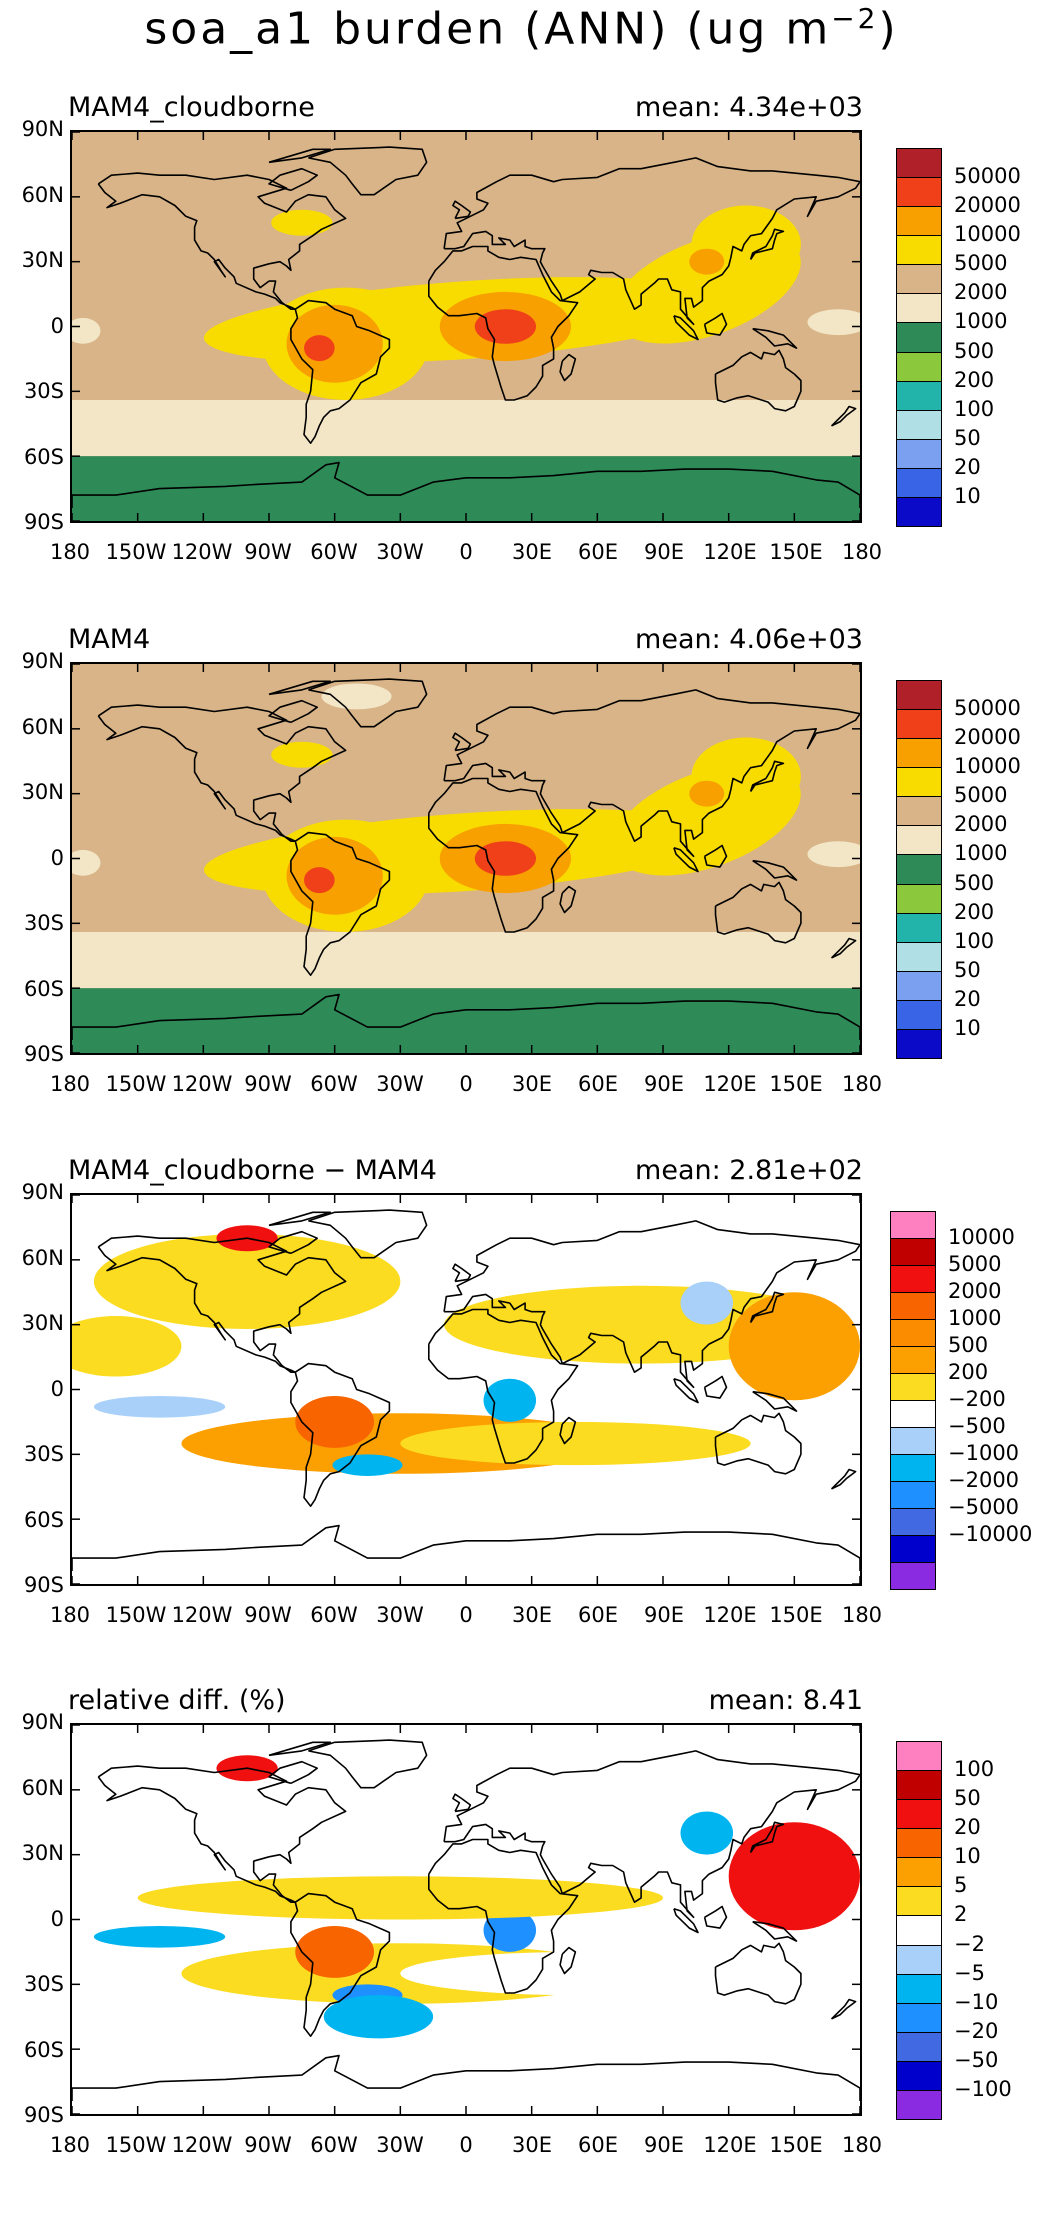 Image resolution: width=1043 pixels, height=2225 pixels. What do you see at coordinates (575, 1443) in the screenshot?
I see `indian-ocean-positive` at bounding box center [575, 1443].